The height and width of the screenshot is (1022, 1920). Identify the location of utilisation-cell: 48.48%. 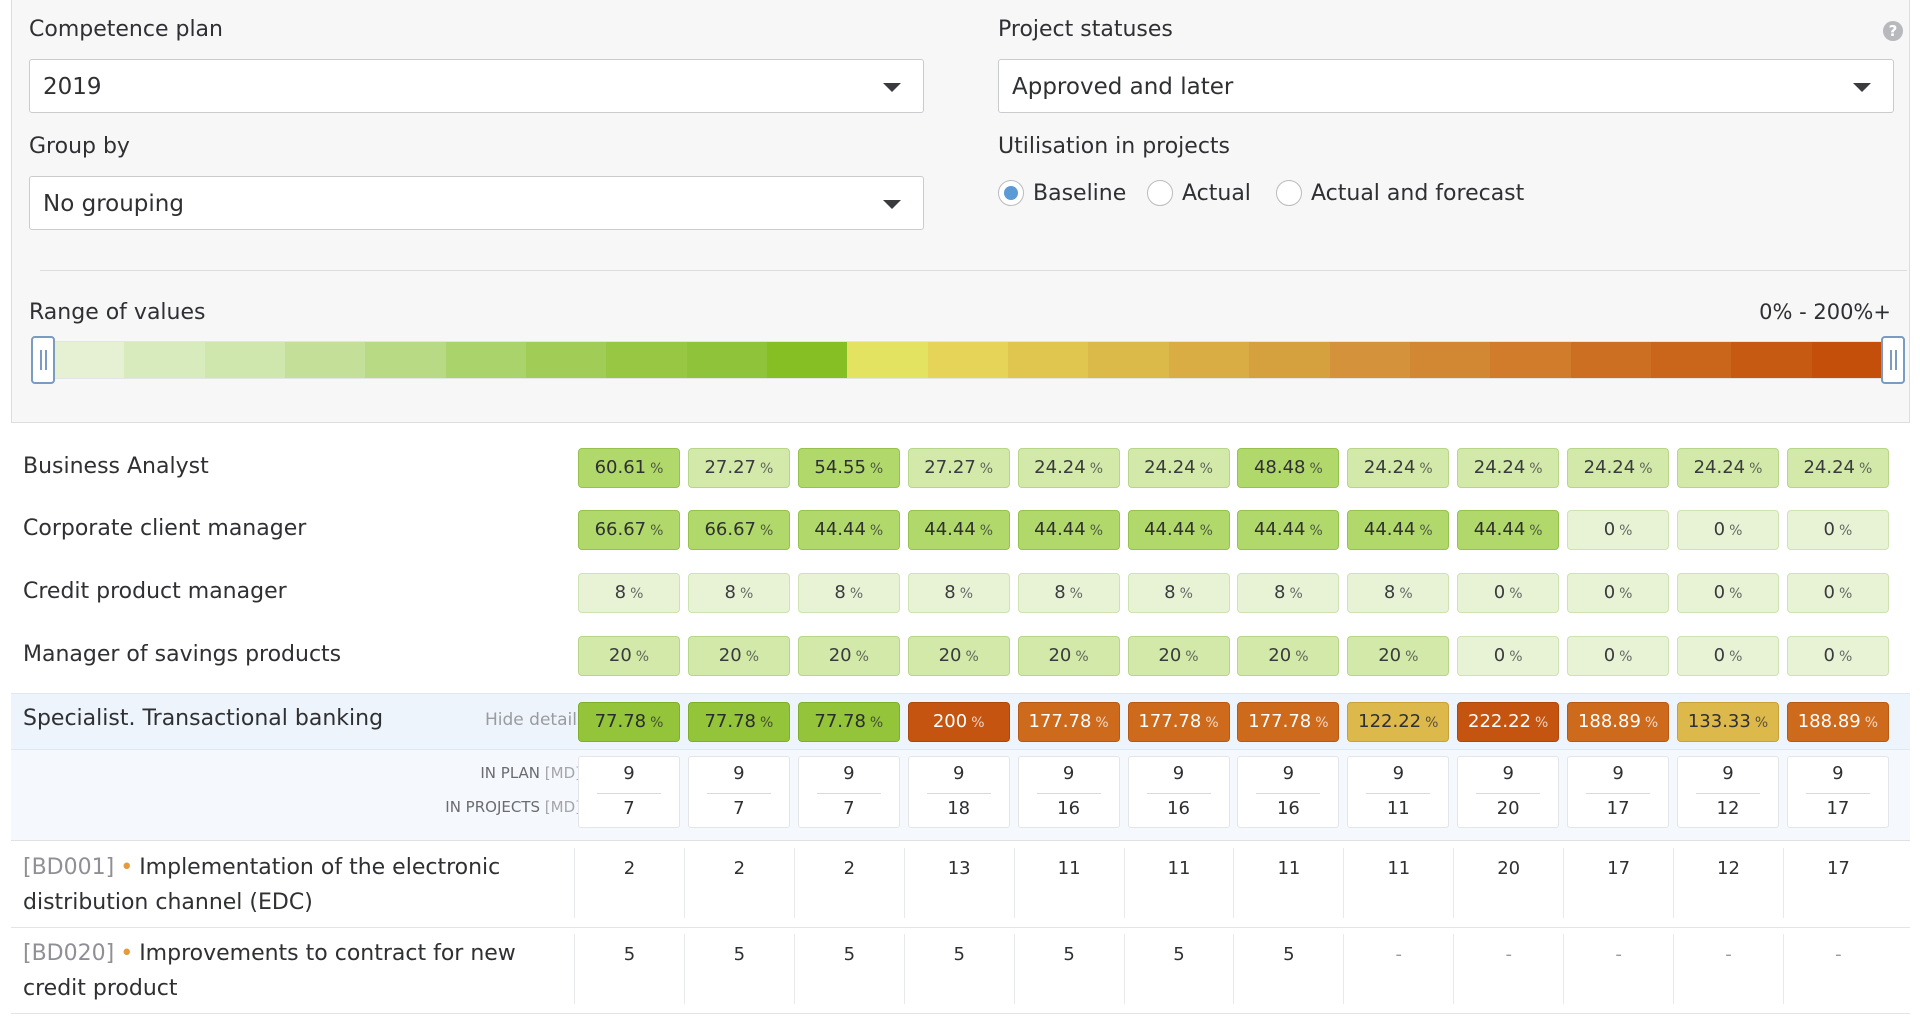
(1288, 468).